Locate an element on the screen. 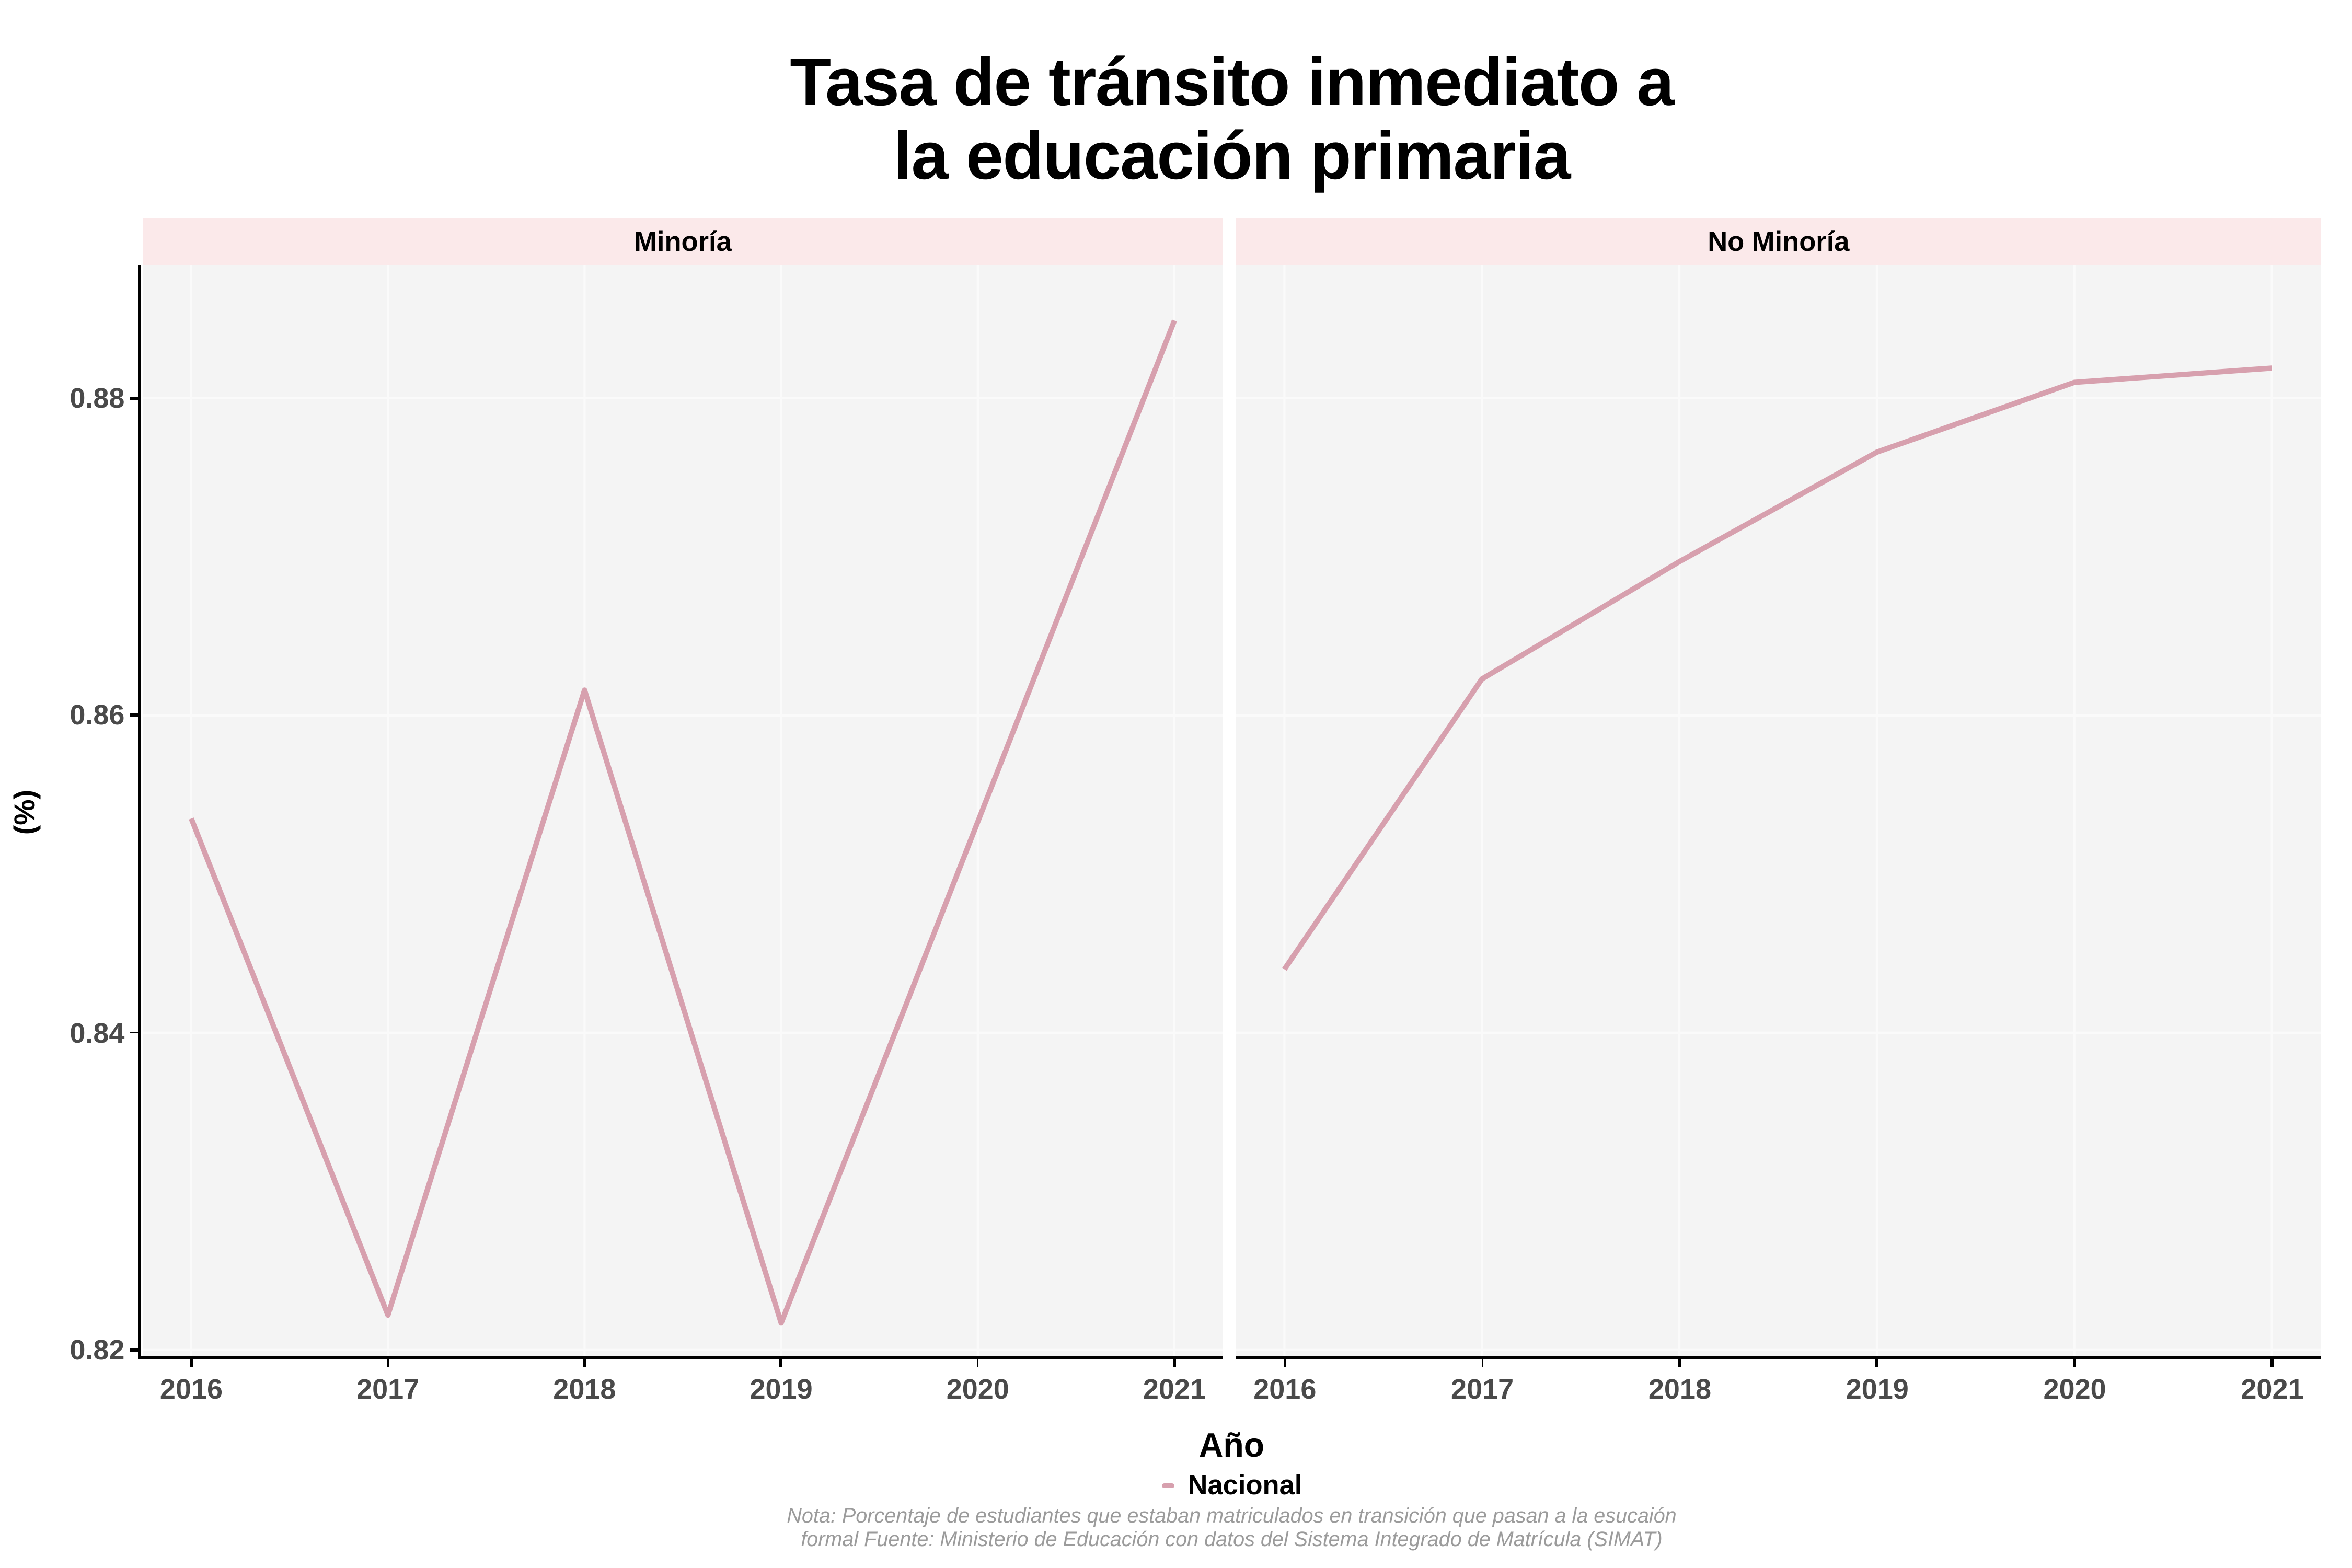 This screenshot has width=2352, height=1568. legend-label: Nacional is located at coordinates (1244, 1485).